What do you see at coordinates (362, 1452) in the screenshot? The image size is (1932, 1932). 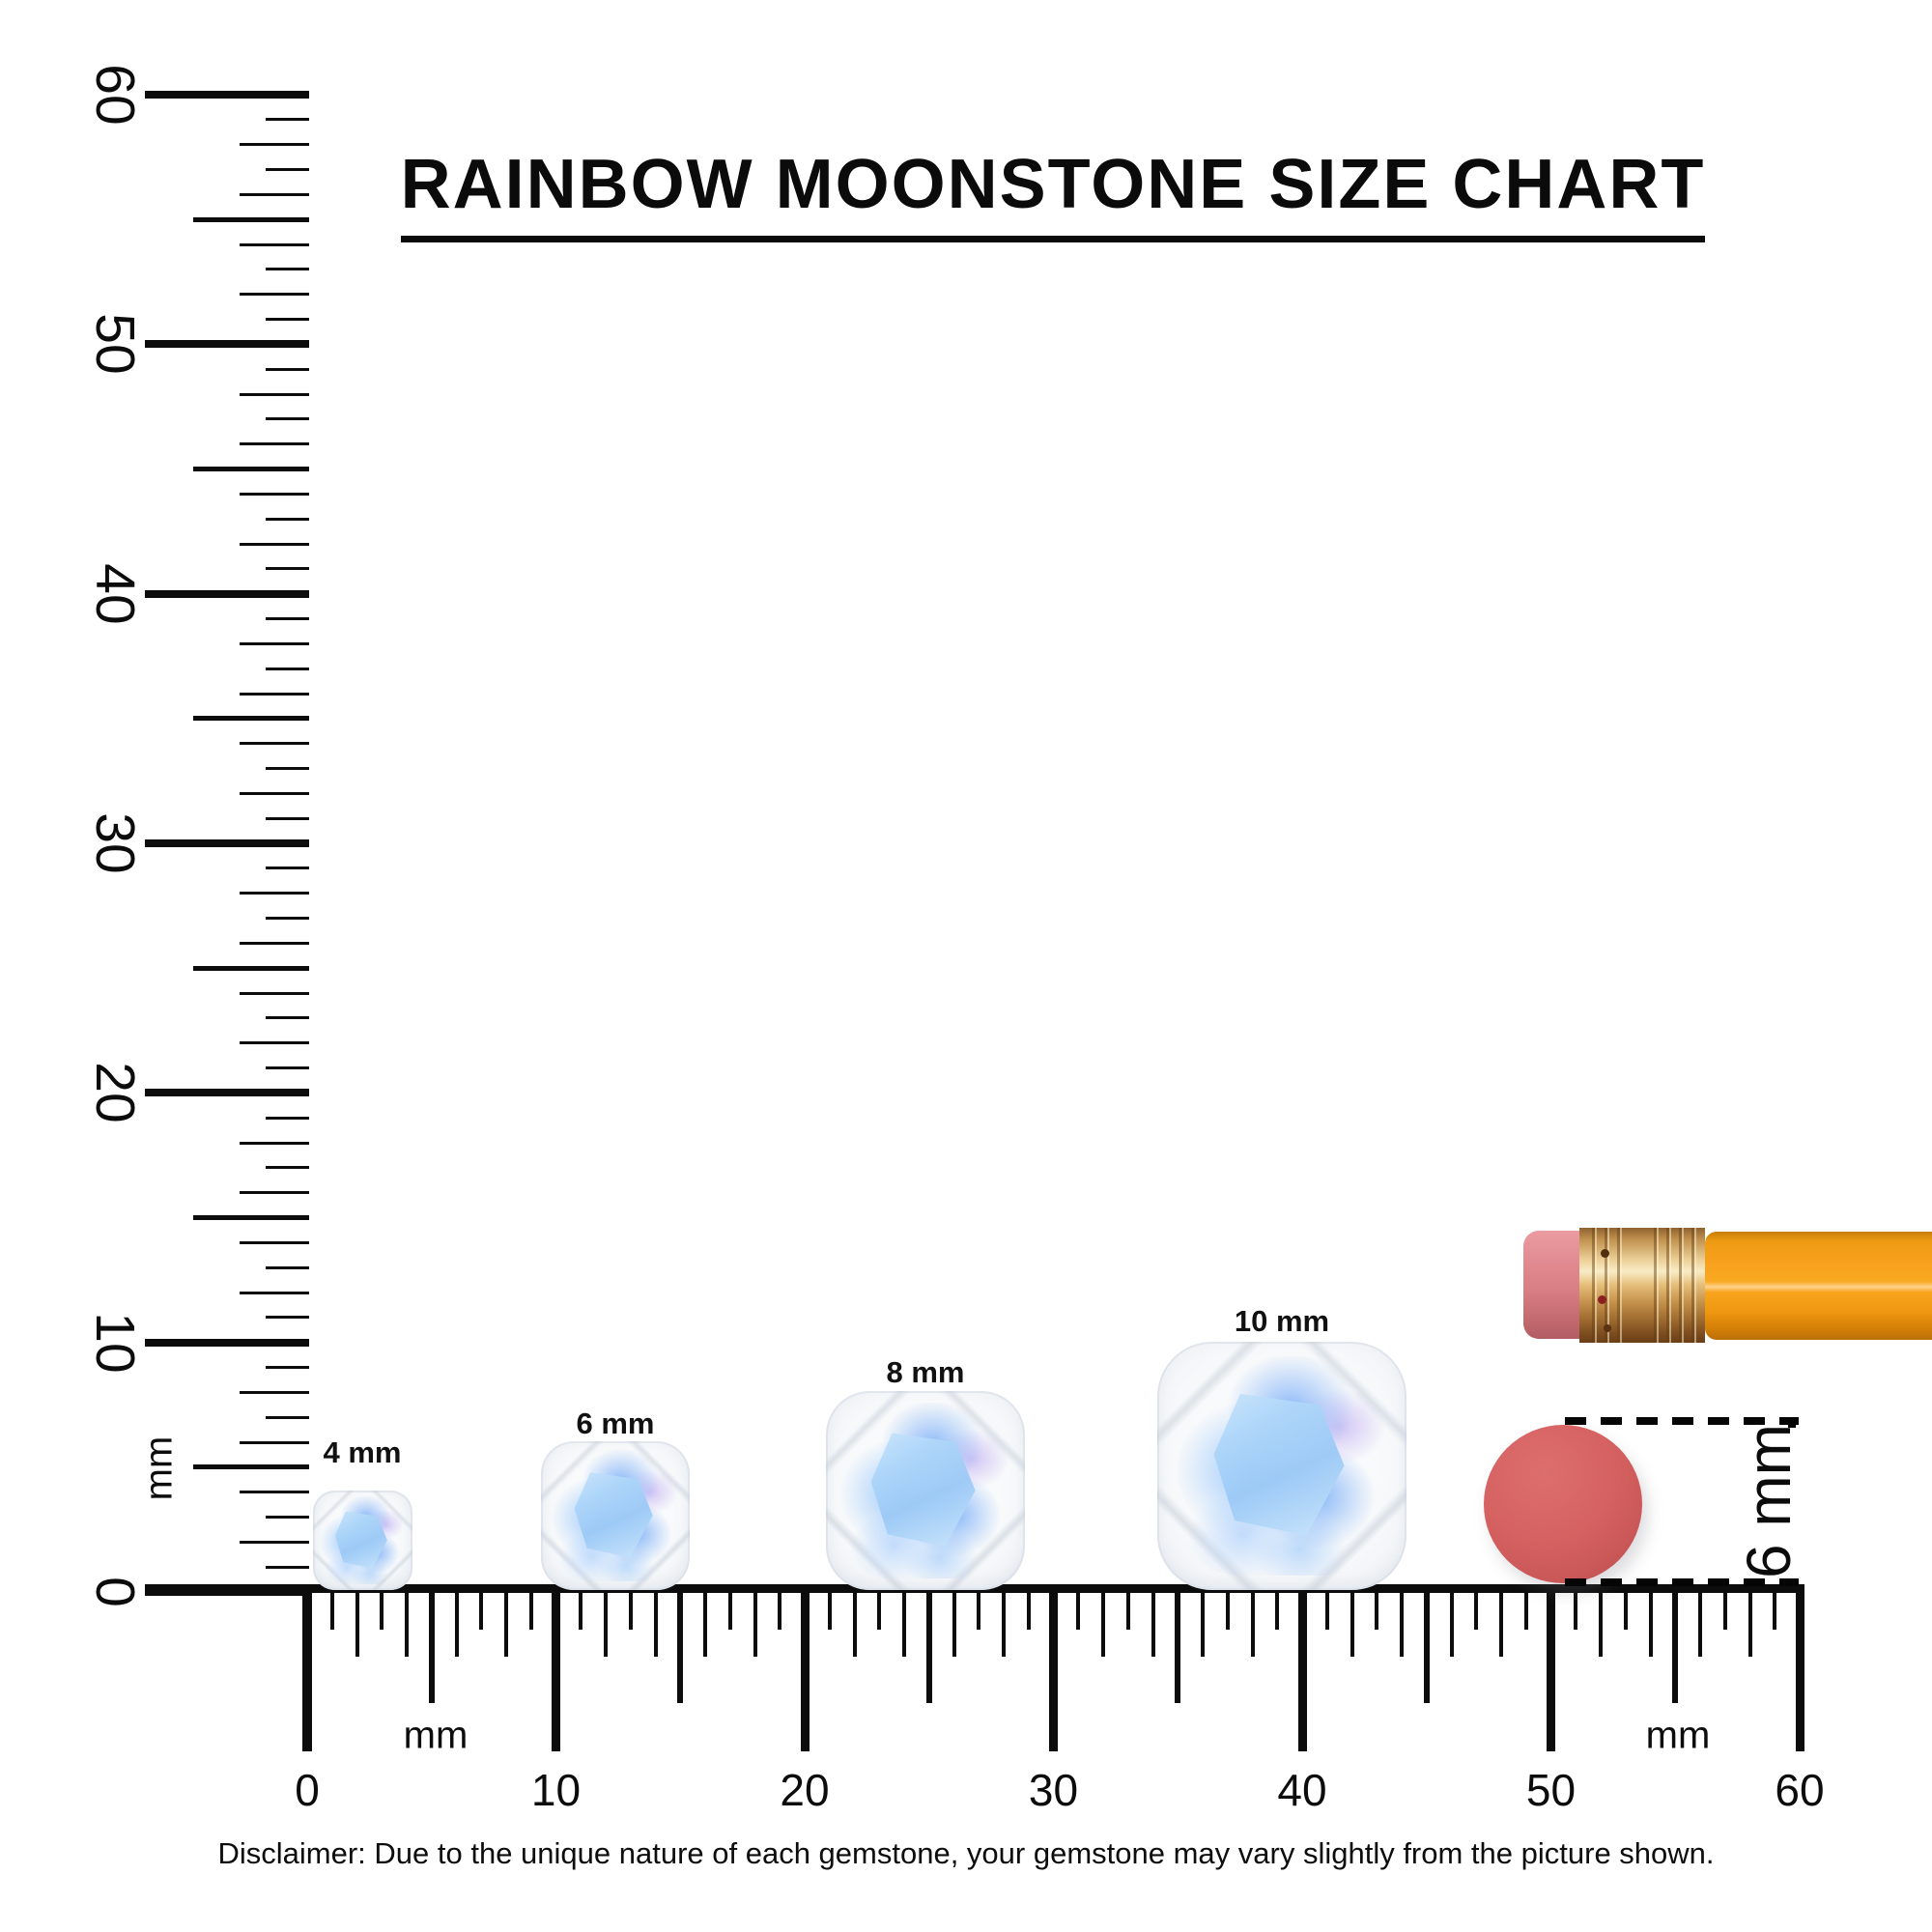 I see `gem-size-label: 4 mm` at bounding box center [362, 1452].